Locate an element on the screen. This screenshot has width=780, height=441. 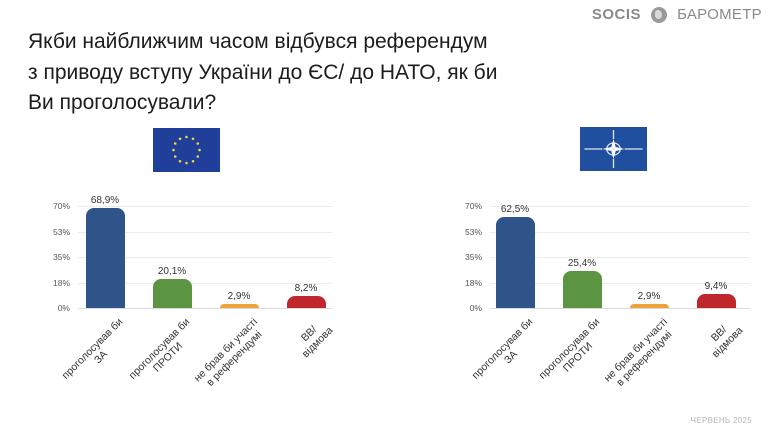
barometer-label: БАРОМЕТР is located at coordinates (719, 14).